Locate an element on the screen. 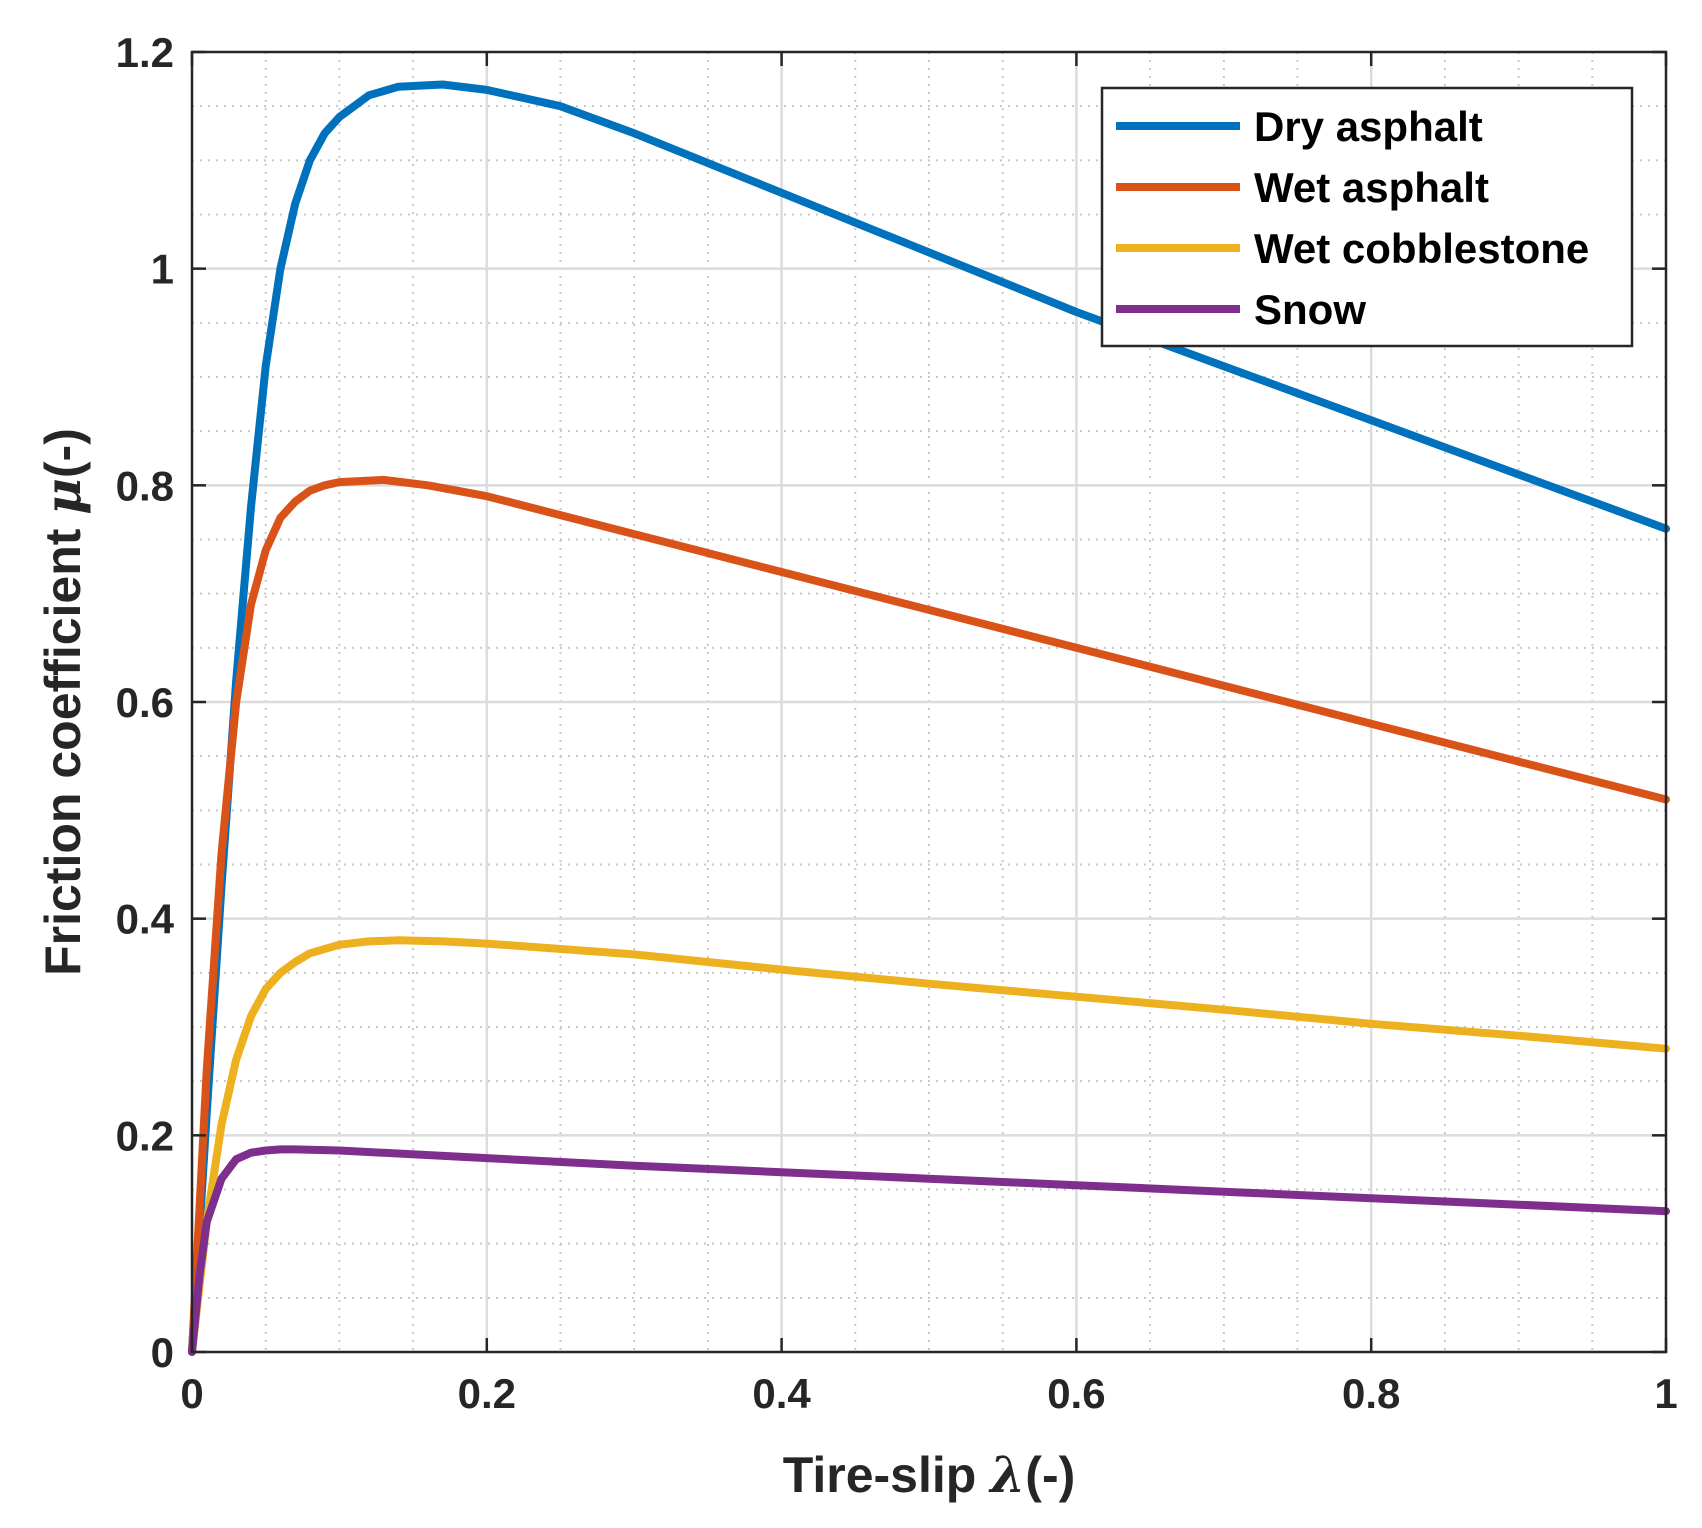 The image size is (1702, 1528). y-tick-label: 0.8 is located at coordinates (145, 485).